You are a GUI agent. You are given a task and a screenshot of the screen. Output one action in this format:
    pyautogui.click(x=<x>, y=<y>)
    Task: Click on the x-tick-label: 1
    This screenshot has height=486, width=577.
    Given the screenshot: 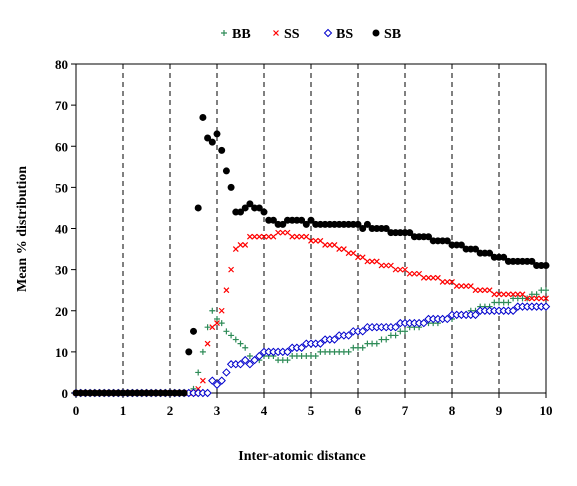 What is the action you would take?
    pyautogui.click(x=123, y=410)
    